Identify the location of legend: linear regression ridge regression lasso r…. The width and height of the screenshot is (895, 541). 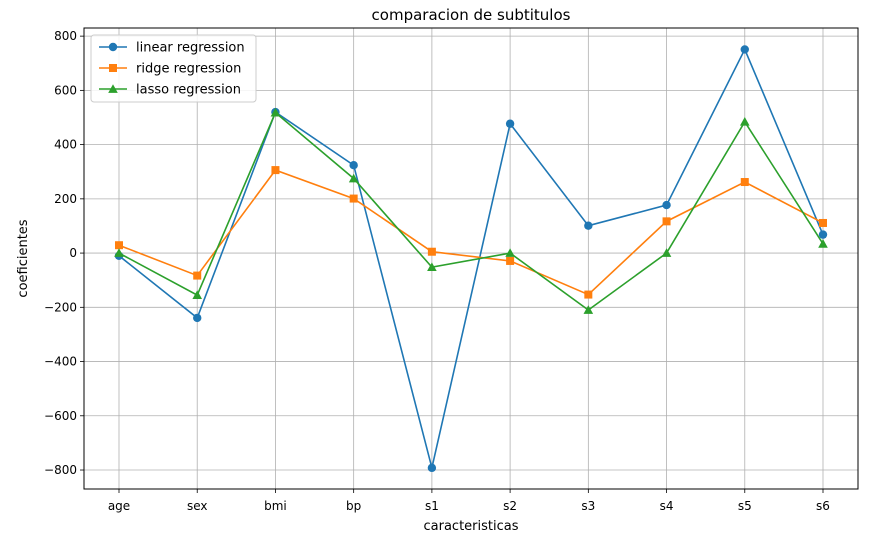
(173, 68).